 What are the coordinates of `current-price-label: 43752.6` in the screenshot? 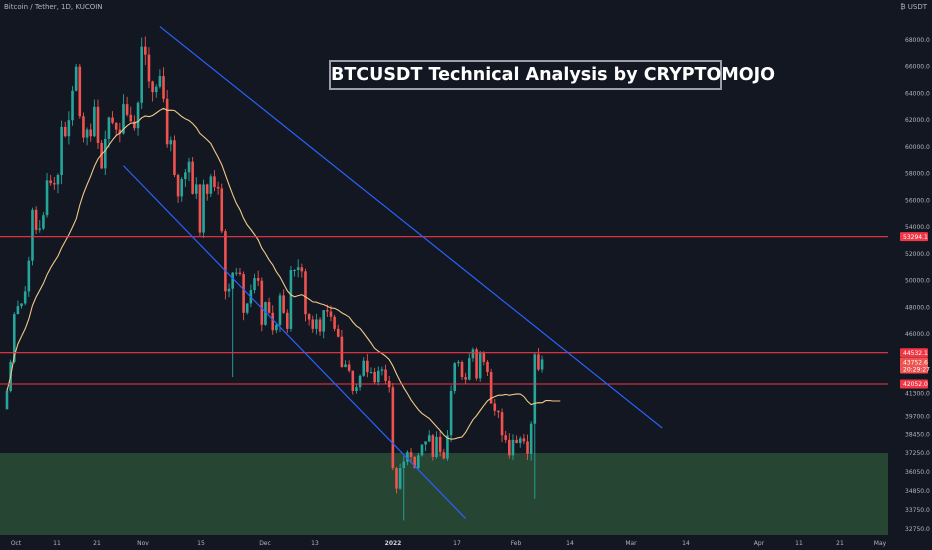 It's located at (915, 362).